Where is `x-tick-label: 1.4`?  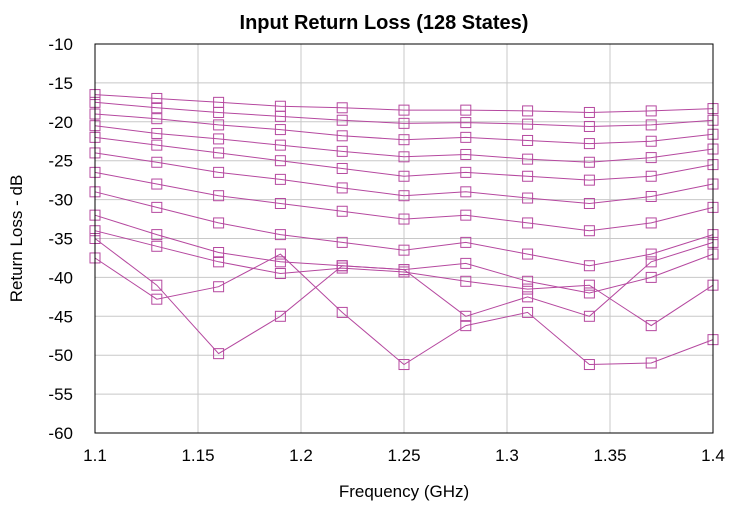 x-tick-label: 1.4 is located at coordinates (713, 455).